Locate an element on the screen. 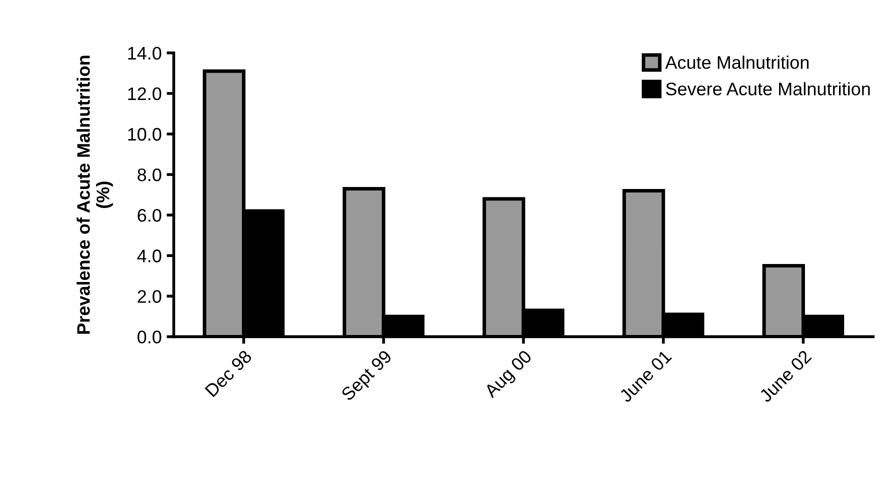 This screenshot has width=891, height=481. y-tick-label: 6.0 is located at coordinates (150, 215).